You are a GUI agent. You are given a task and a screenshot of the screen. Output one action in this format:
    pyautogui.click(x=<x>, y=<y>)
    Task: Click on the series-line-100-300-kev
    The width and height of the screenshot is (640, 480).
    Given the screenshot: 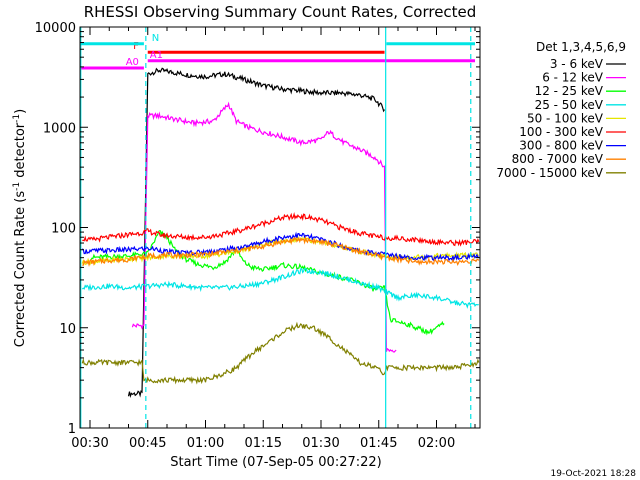 What is the action you would take?
    pyautogui.click(x=281, y=229)
    